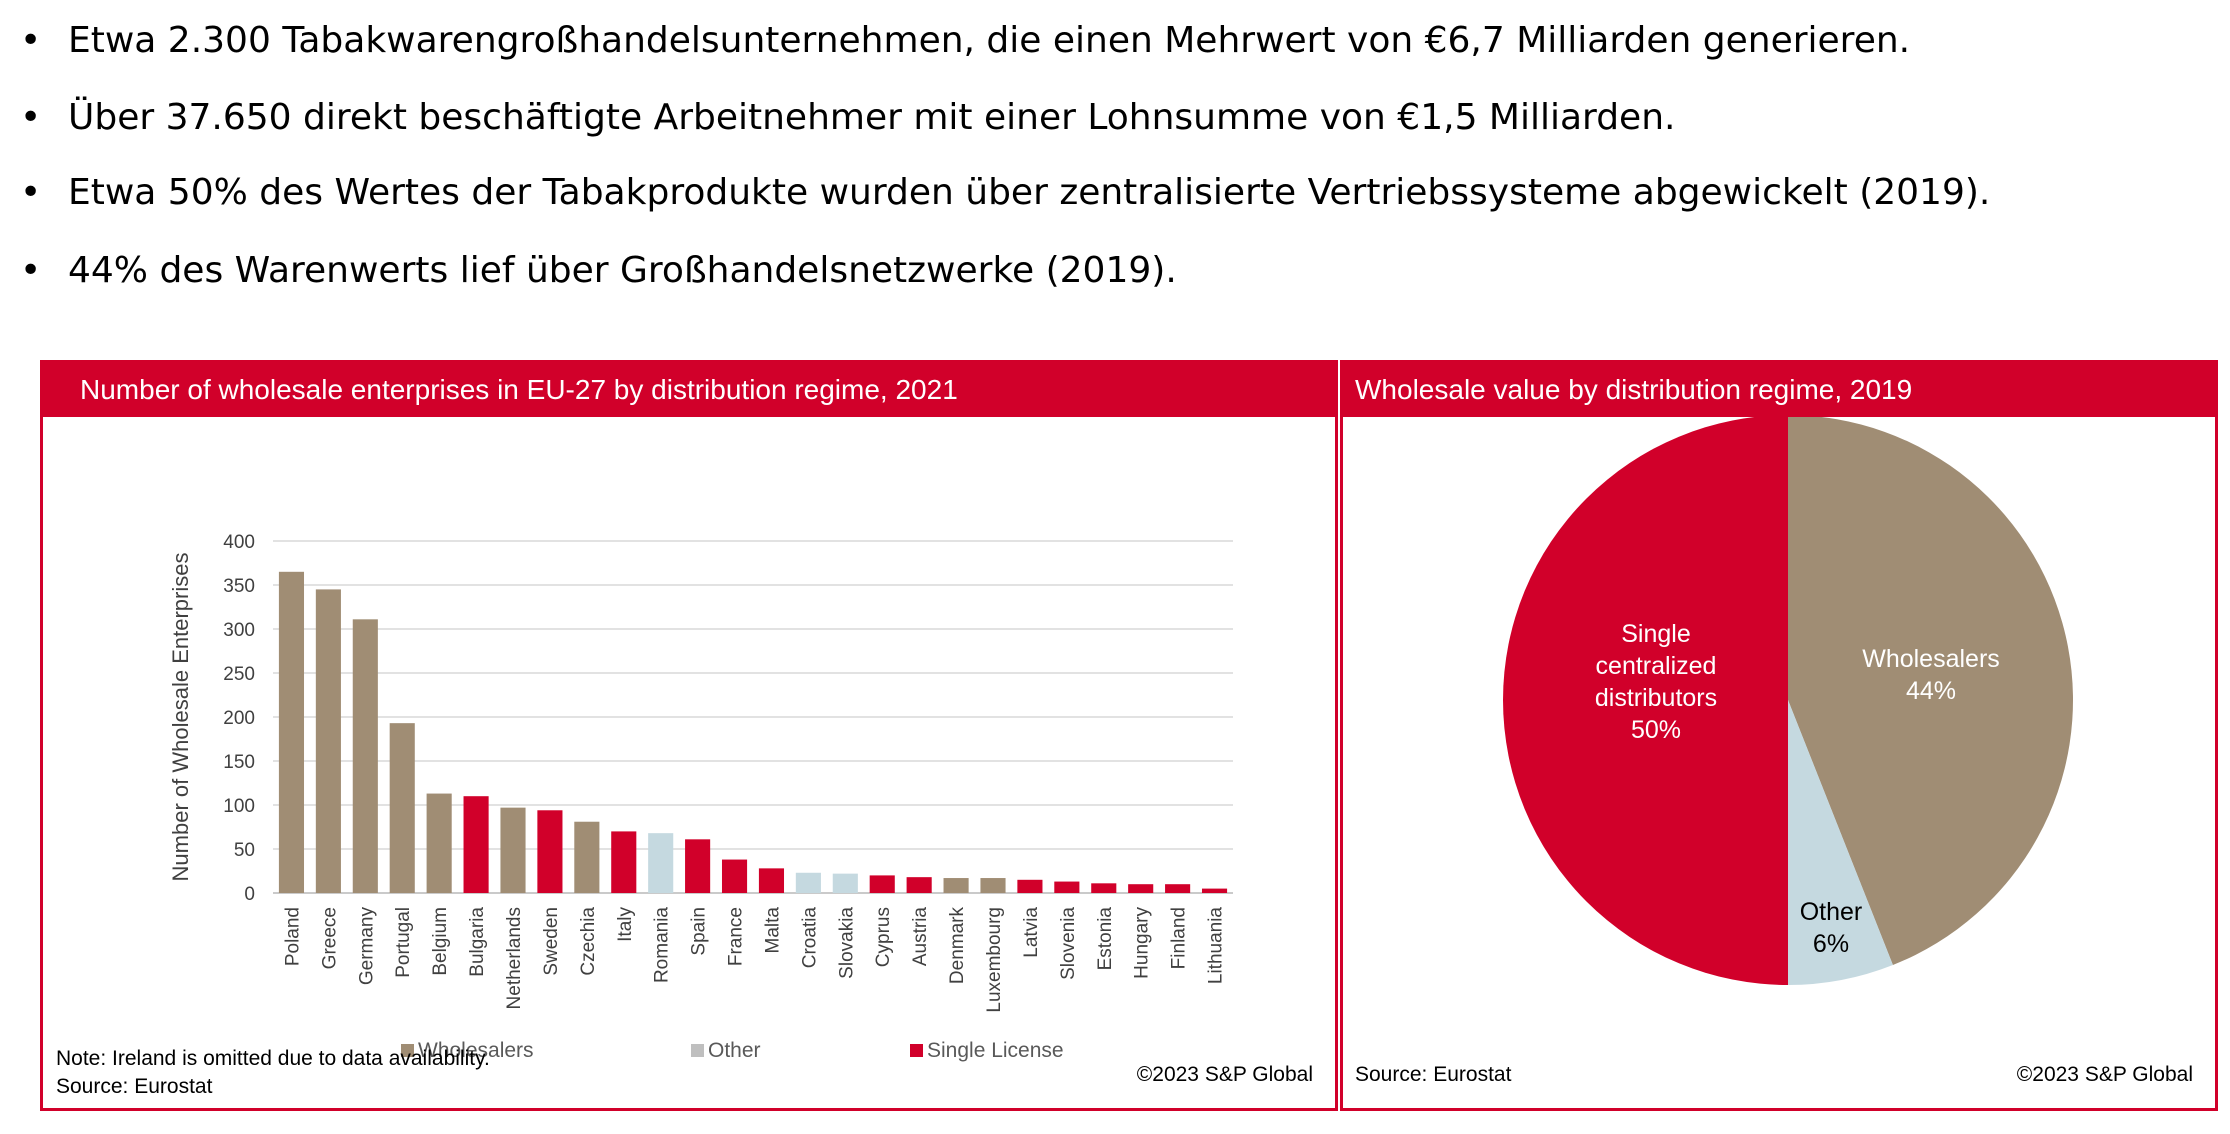  What do you see at coordinates (1840, 842) in the screenshot?
I see `pie-slice-other` at bounding box center [1840, 842].